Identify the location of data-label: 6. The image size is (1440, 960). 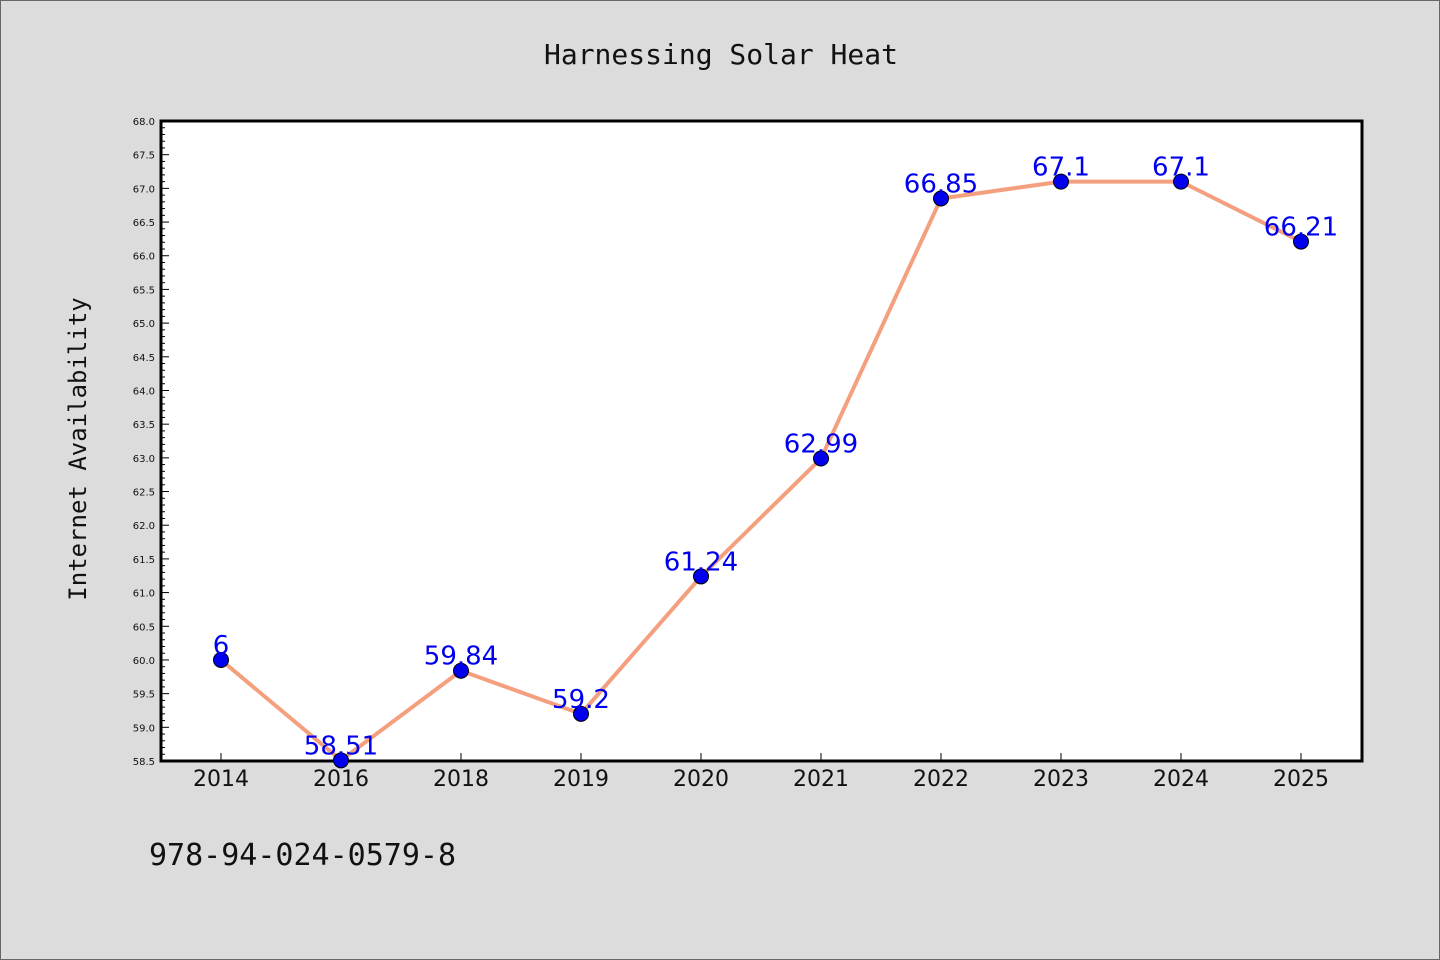
(221, 646).